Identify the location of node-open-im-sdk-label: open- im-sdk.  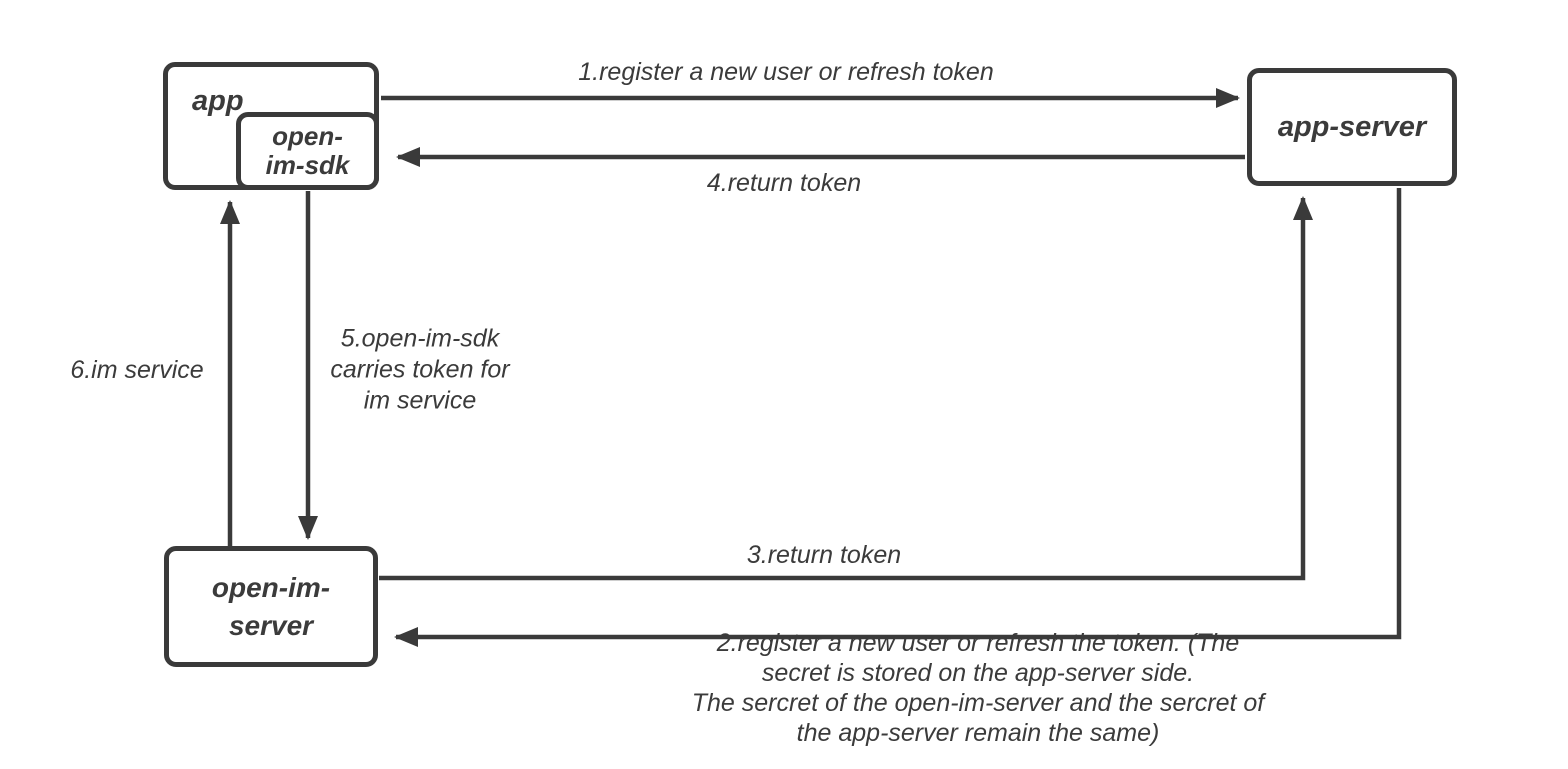
(307, 150).